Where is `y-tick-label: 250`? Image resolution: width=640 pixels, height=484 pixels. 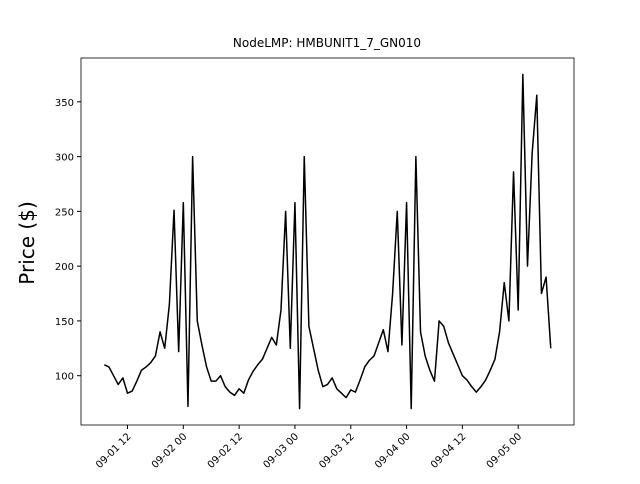 y-tick-label: 250 is located at coordinates (64, 212).